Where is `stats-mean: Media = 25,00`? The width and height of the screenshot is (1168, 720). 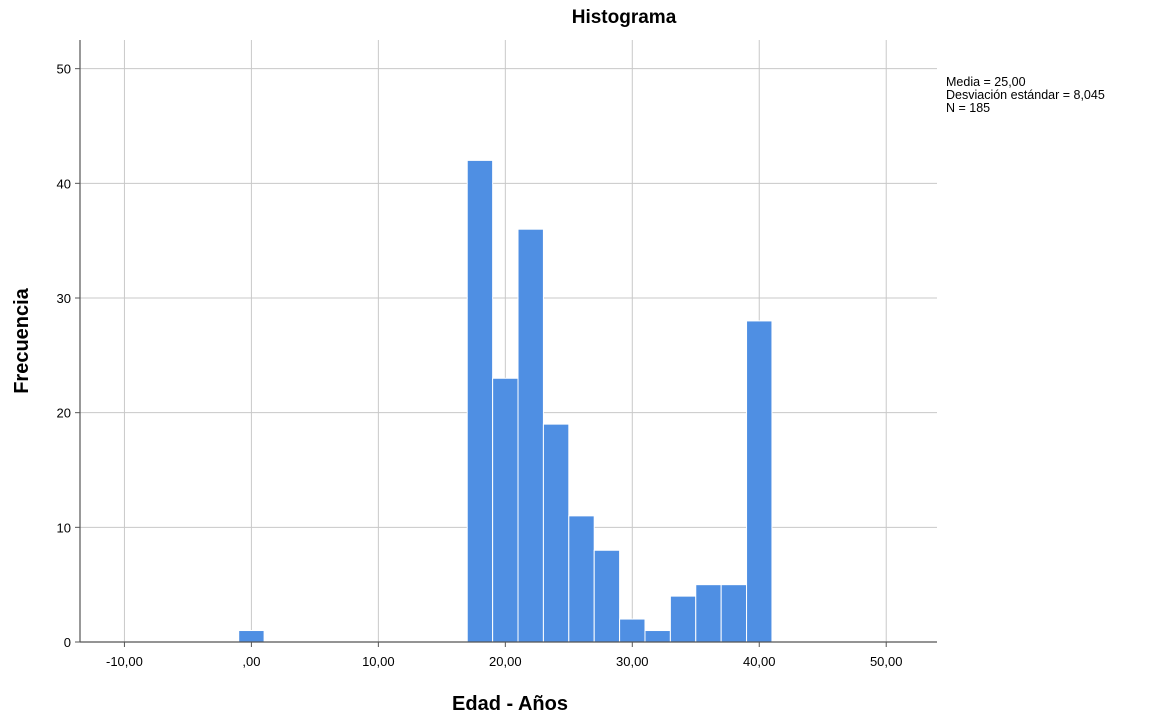 stats-mean: Media = 25,00 is located at coordinates (986, 82).